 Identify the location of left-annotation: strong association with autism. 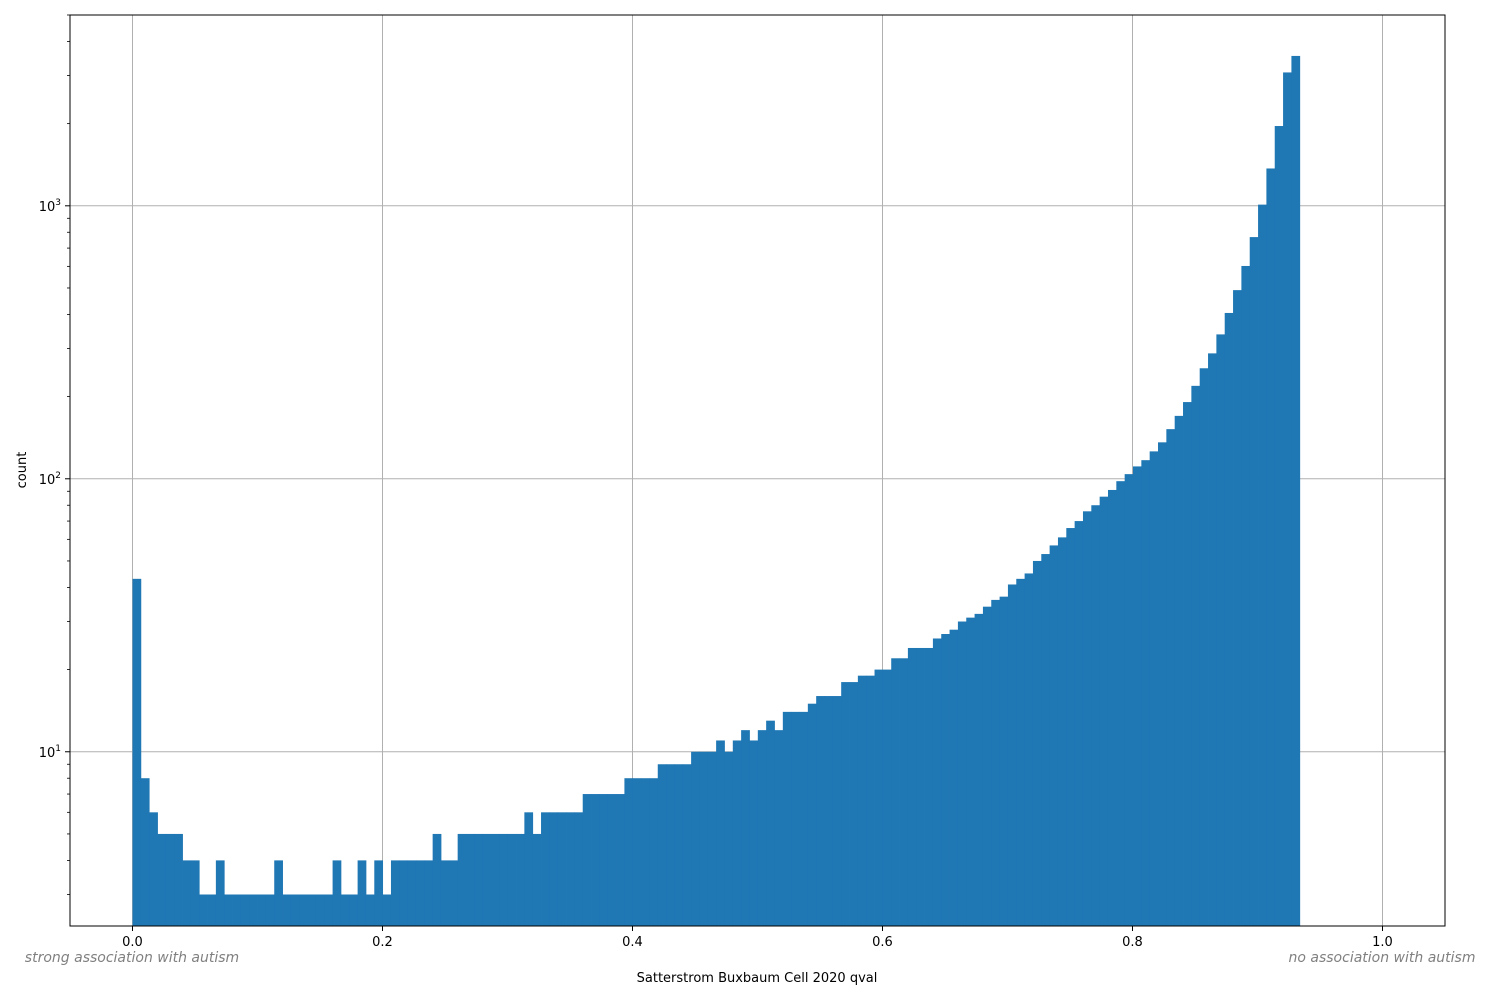
(132, 958).